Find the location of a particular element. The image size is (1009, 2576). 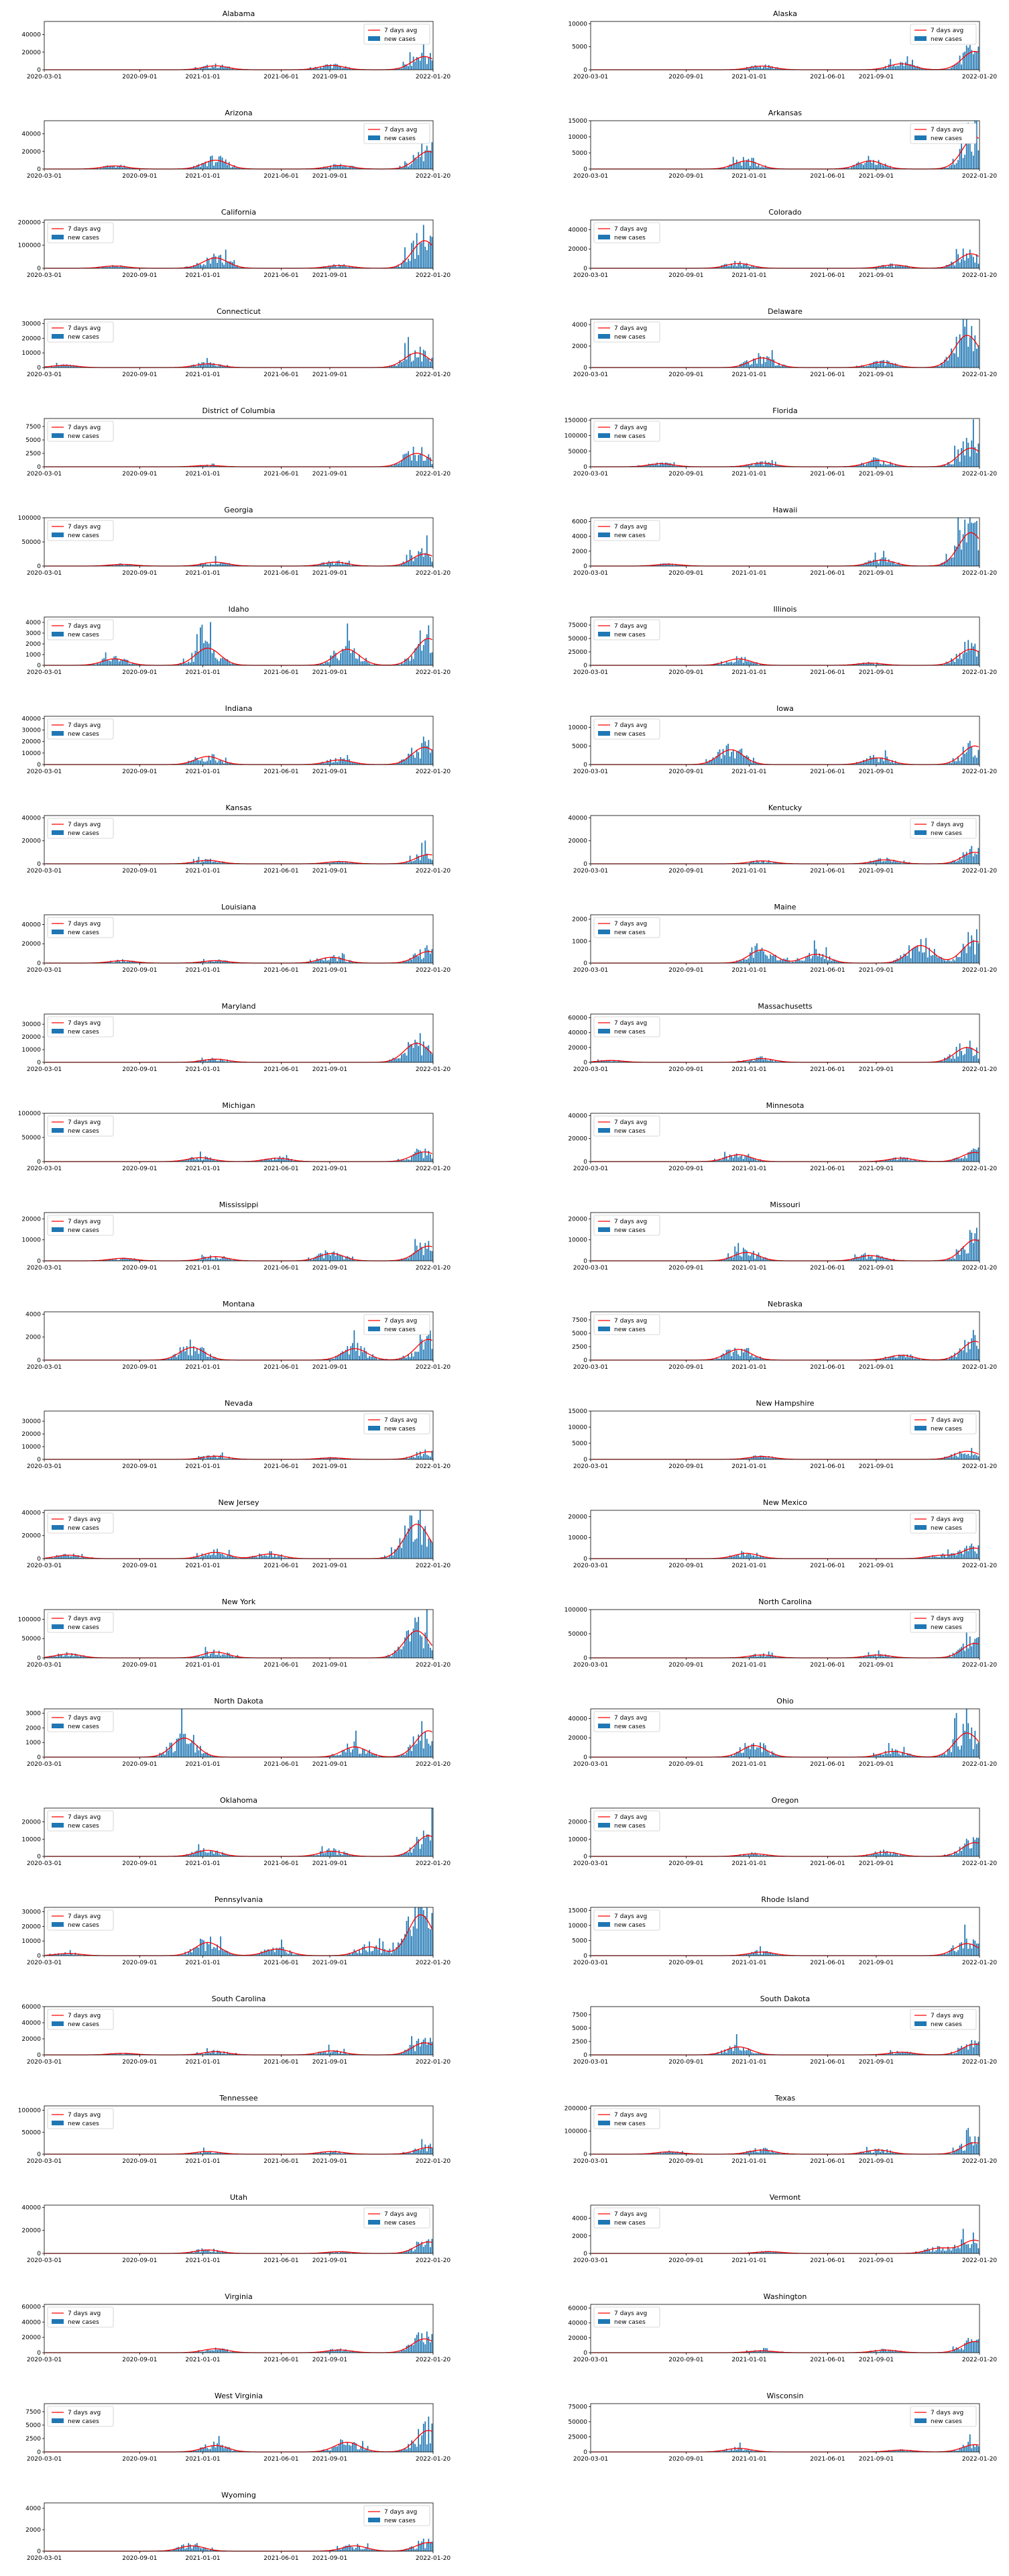

legend-bar-swatch is located at coordinates (604, 336).